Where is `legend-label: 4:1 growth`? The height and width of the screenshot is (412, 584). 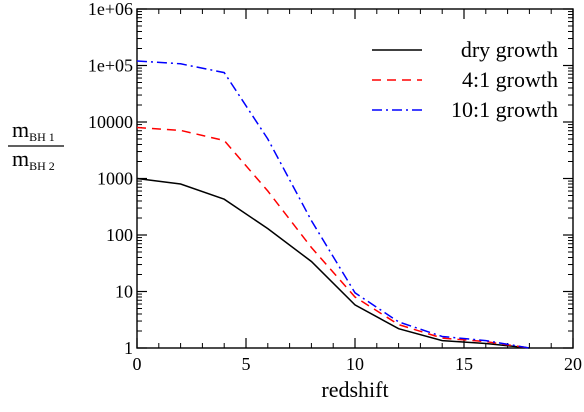 legend-label: 4:1 growth is located at coordinates (510, 79).